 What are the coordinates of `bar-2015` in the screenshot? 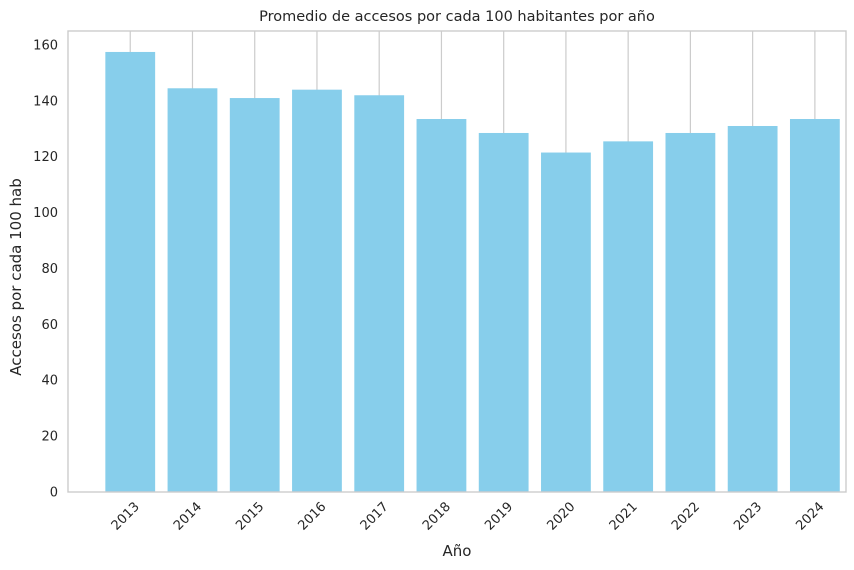 It's located at (254, 295).